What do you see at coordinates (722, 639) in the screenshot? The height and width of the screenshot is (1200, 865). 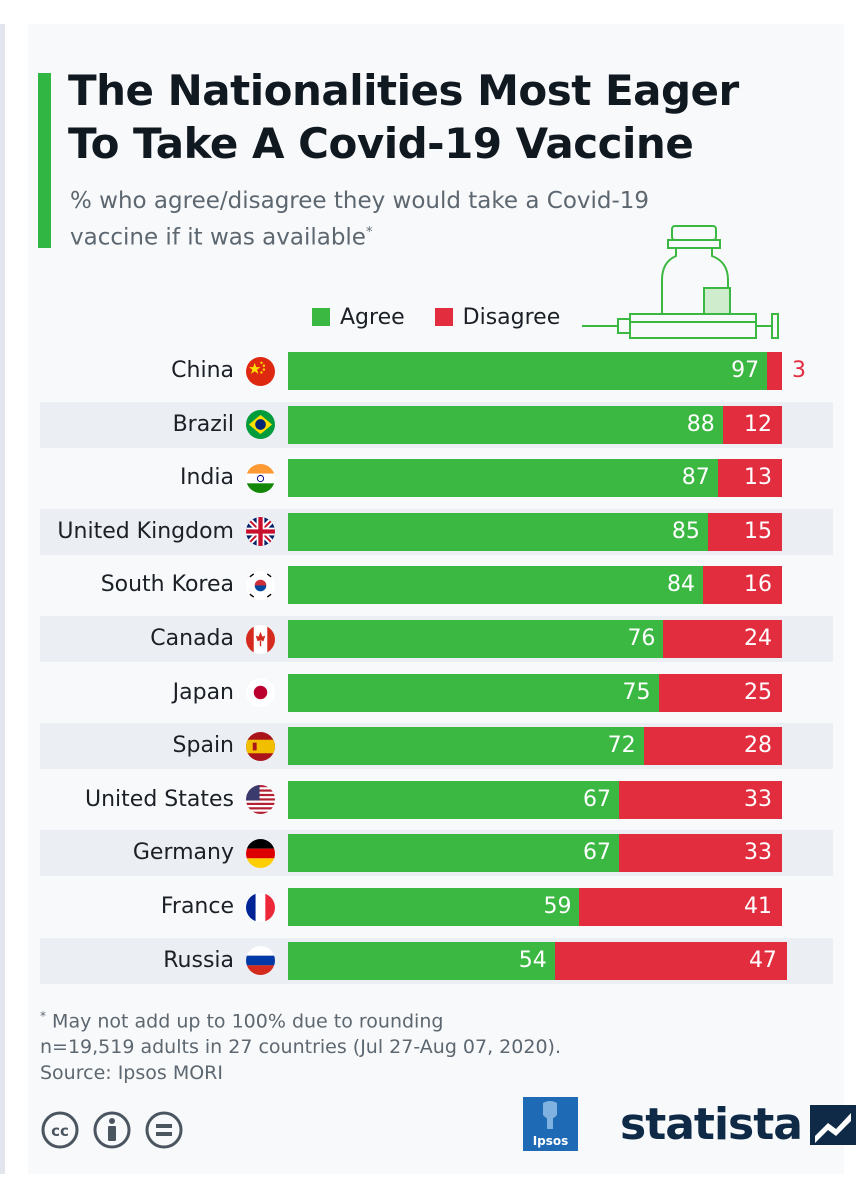 I see `bar-disagree-canada` at bounding box center [722, 639].